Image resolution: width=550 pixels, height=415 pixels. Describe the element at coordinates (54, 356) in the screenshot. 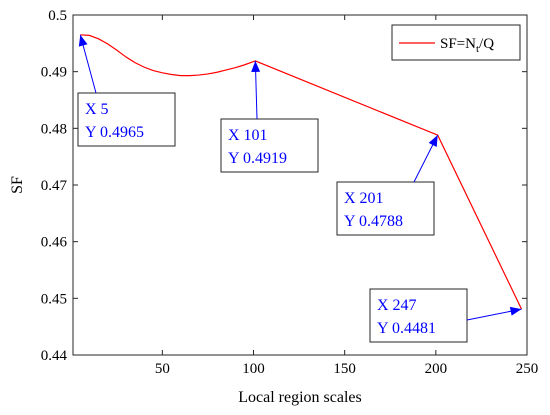

I see `y-tick-label: 0.44` at that location.